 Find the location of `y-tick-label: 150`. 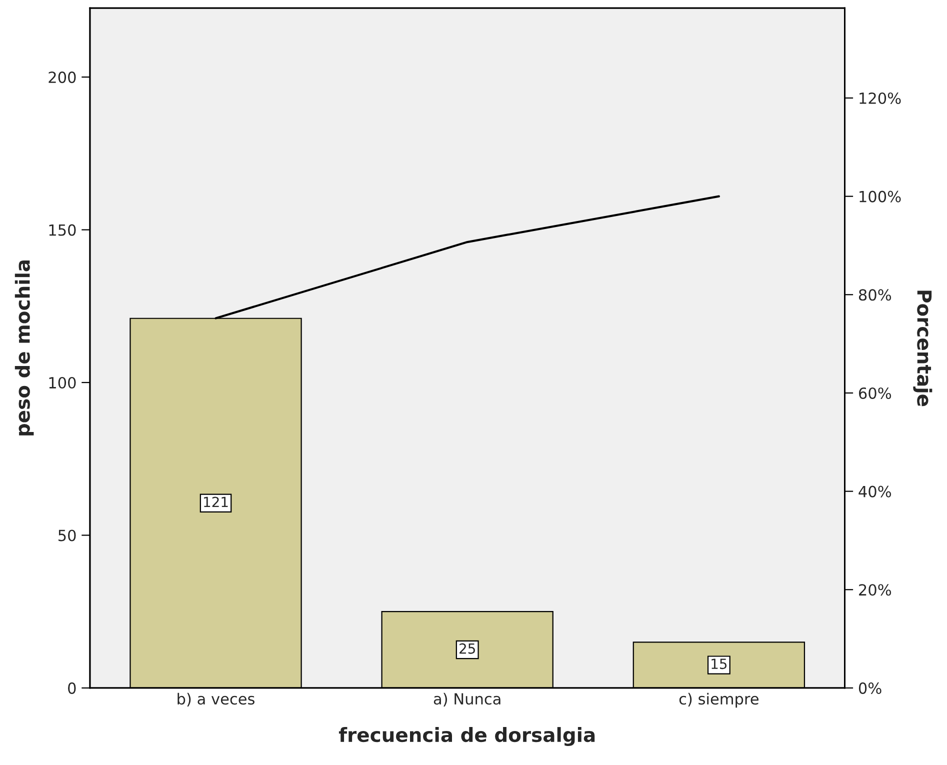

y-tick-label: 150 is located at coordinates (62, 230).